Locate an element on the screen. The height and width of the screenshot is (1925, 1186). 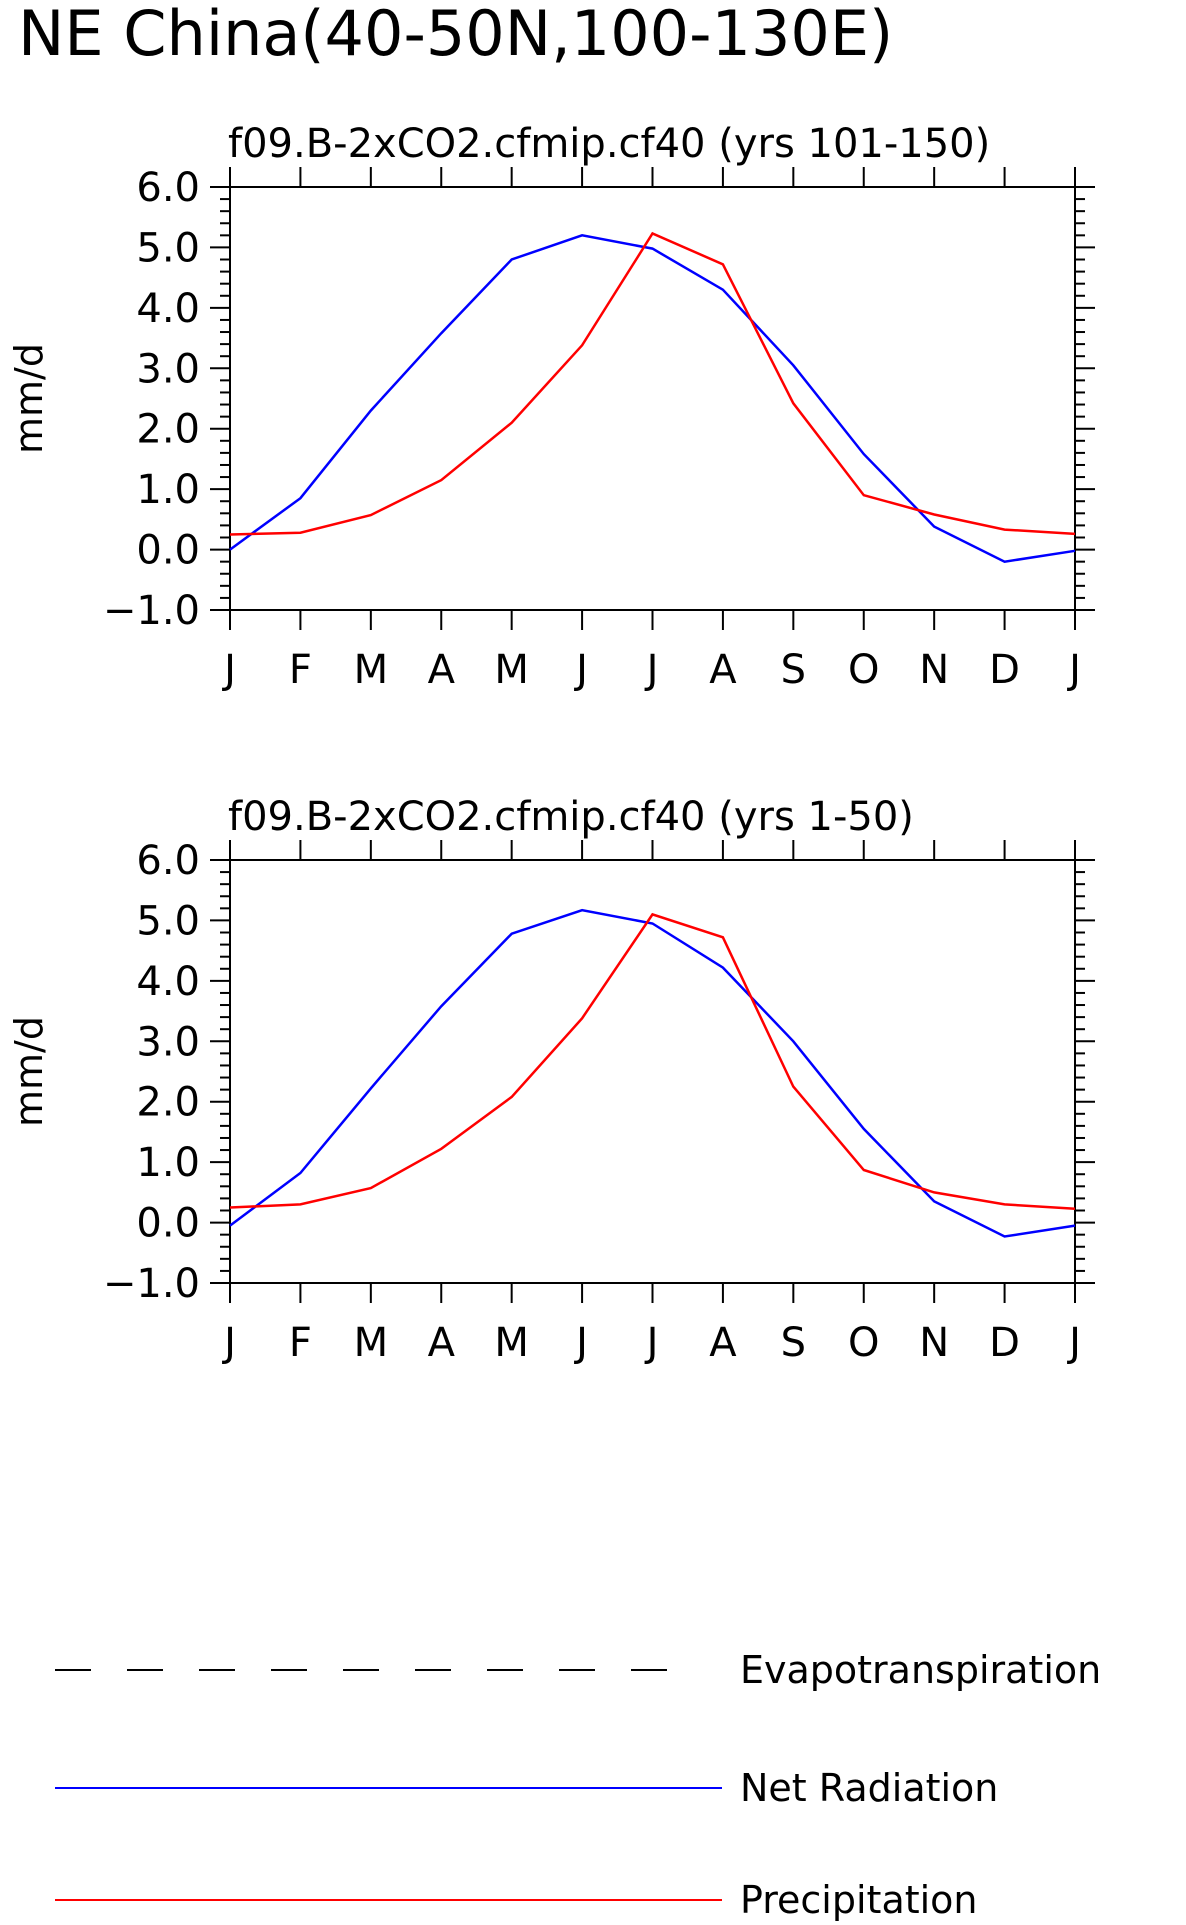
figure-title: NE China(40-50N,100-130E) is located at coordinates (455, 35).